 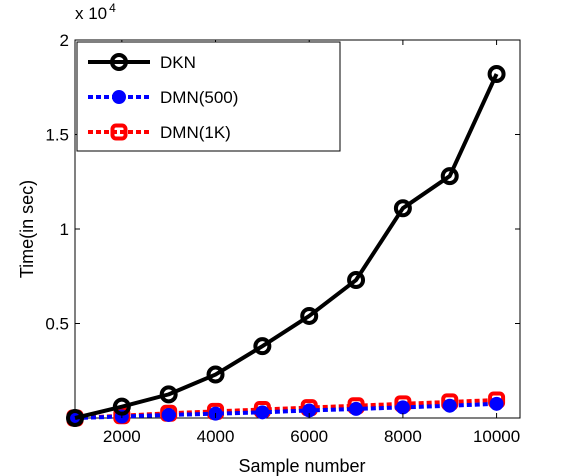 I want to click on x-tick-label: 4000, so click(x=216, y=436).